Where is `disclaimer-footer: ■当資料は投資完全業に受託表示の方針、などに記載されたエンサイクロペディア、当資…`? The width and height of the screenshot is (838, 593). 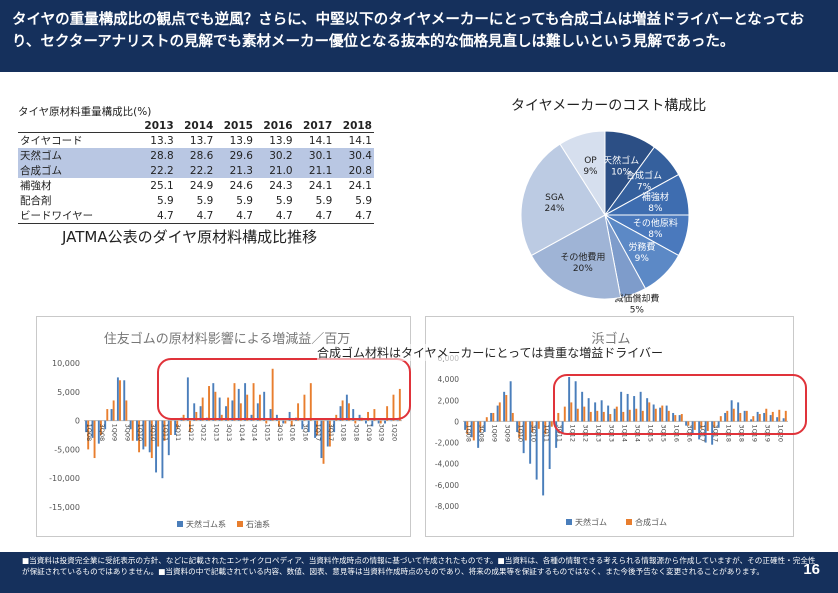 disclaimer-footer: ■当資料は投資完全業に受託表示の方針、などに記載されたエンサイクロペディア、当資… is located at coordinates (419, 572).